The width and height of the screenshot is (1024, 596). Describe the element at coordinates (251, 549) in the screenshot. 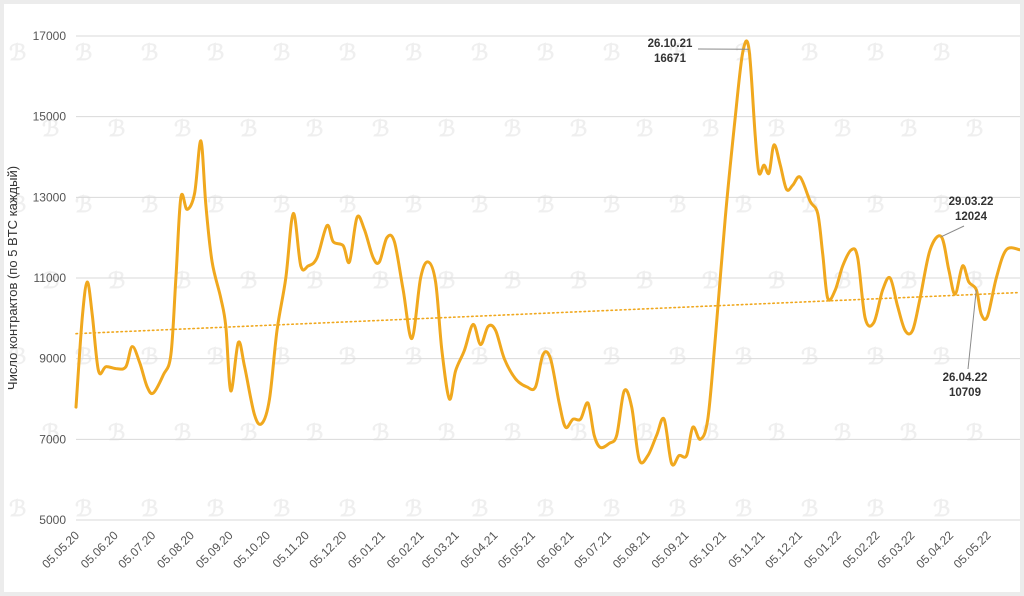

I see `x-tick-label: 05.10.20` at that location.